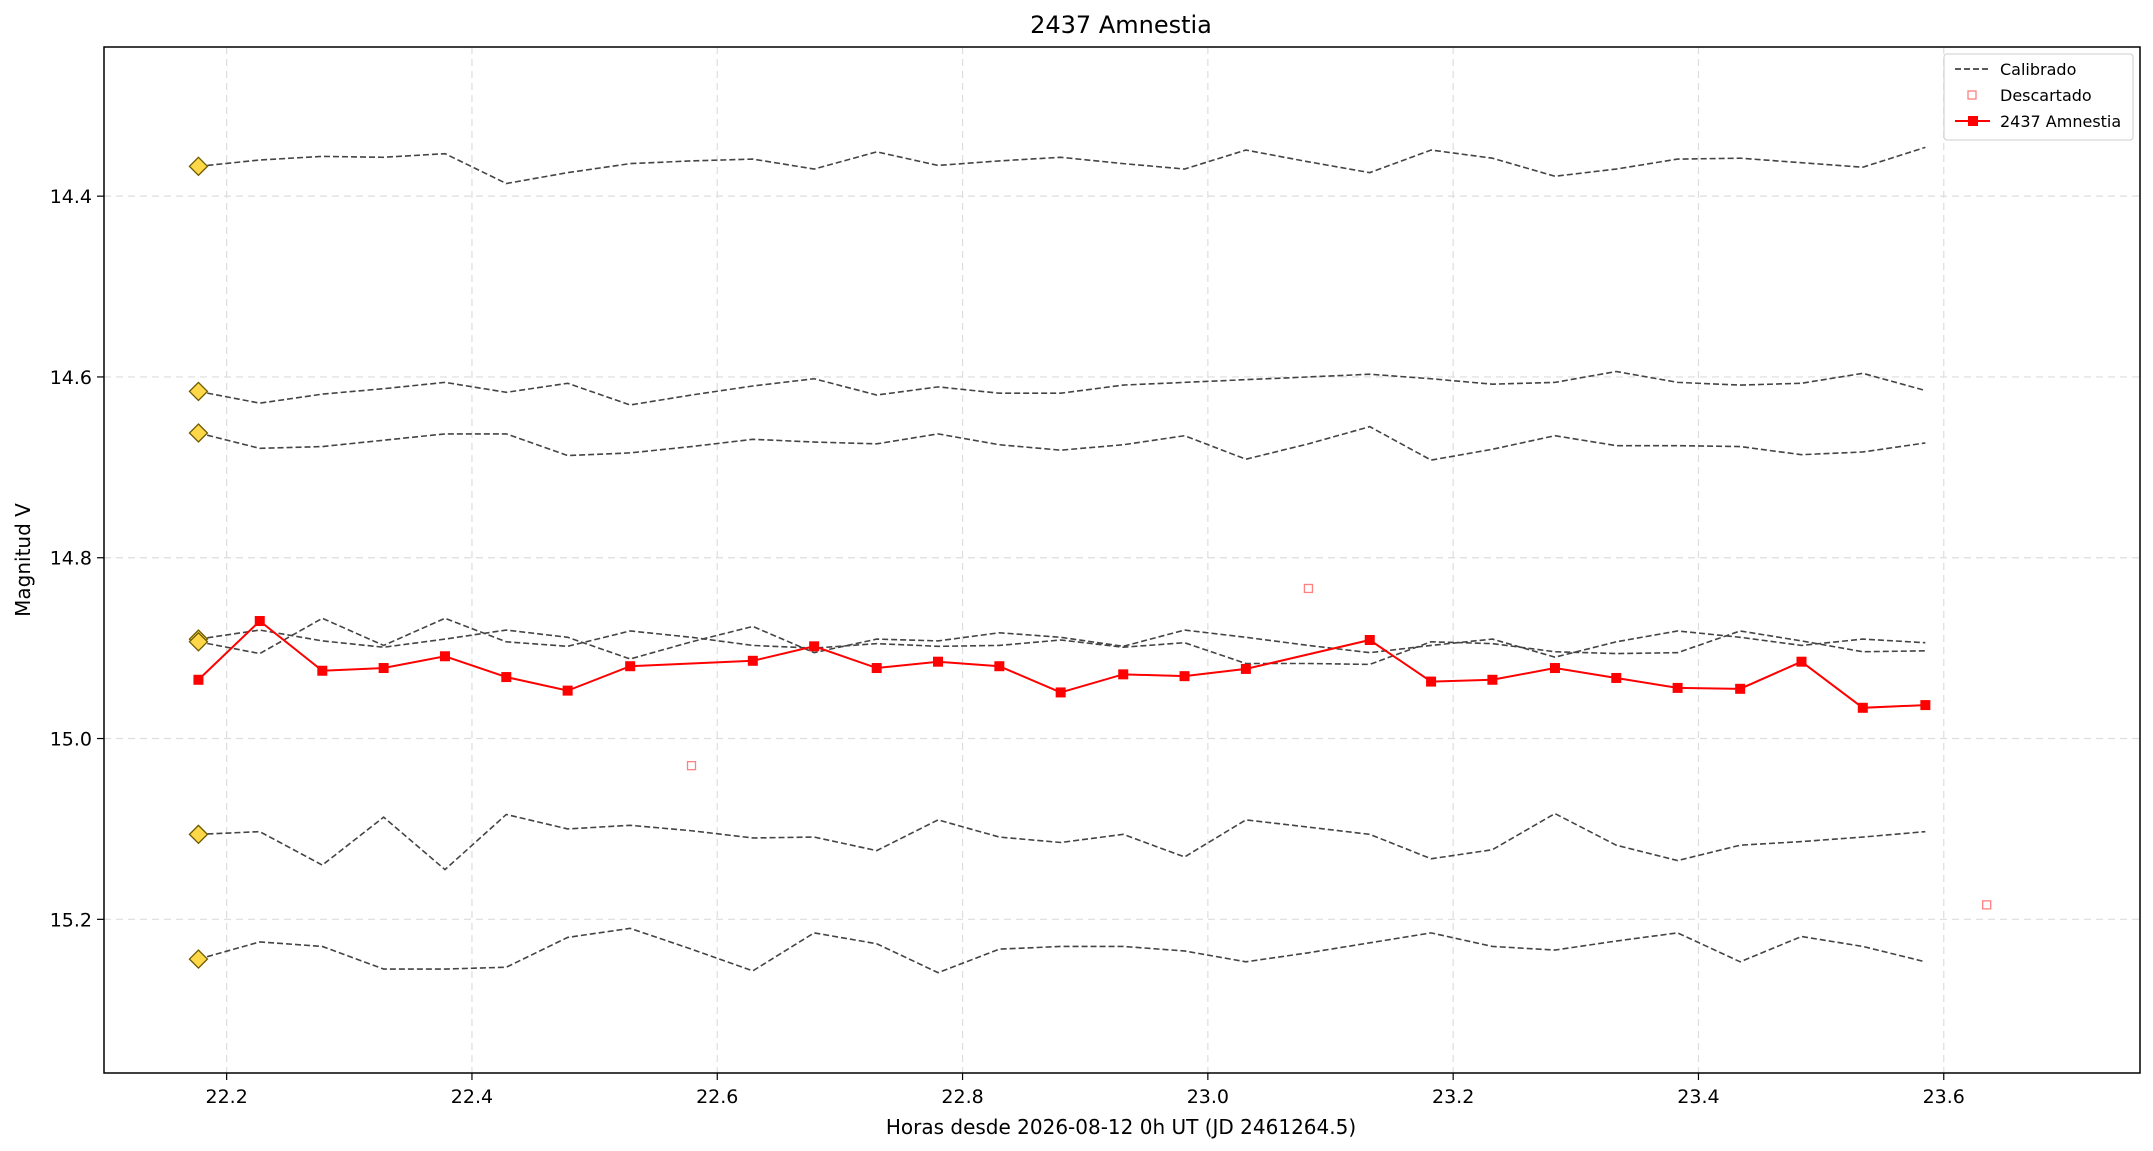 This screenshot has width=2153, height=1151. Describe the element at coordinates (71, 740) in the screenshot. I see `y-tick-label: 15.0` at that location.